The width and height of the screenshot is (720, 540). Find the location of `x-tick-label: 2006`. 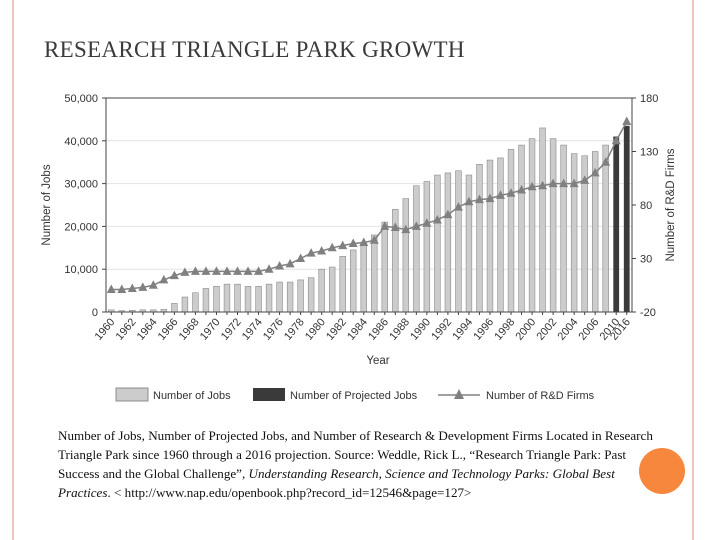

x-tick-label: 2006 is located at coordinates (589, 329).